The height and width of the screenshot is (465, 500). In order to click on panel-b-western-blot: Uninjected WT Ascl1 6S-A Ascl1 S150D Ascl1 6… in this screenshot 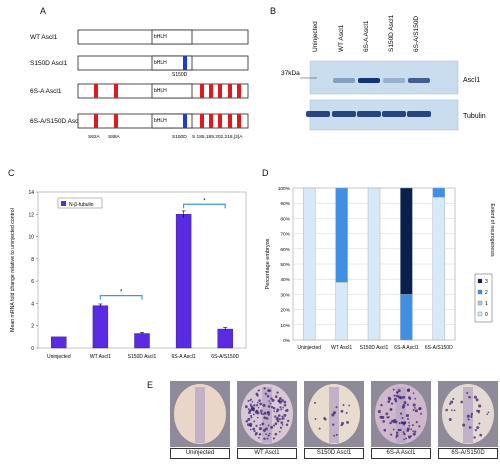, I will do `click(383, 72)`.